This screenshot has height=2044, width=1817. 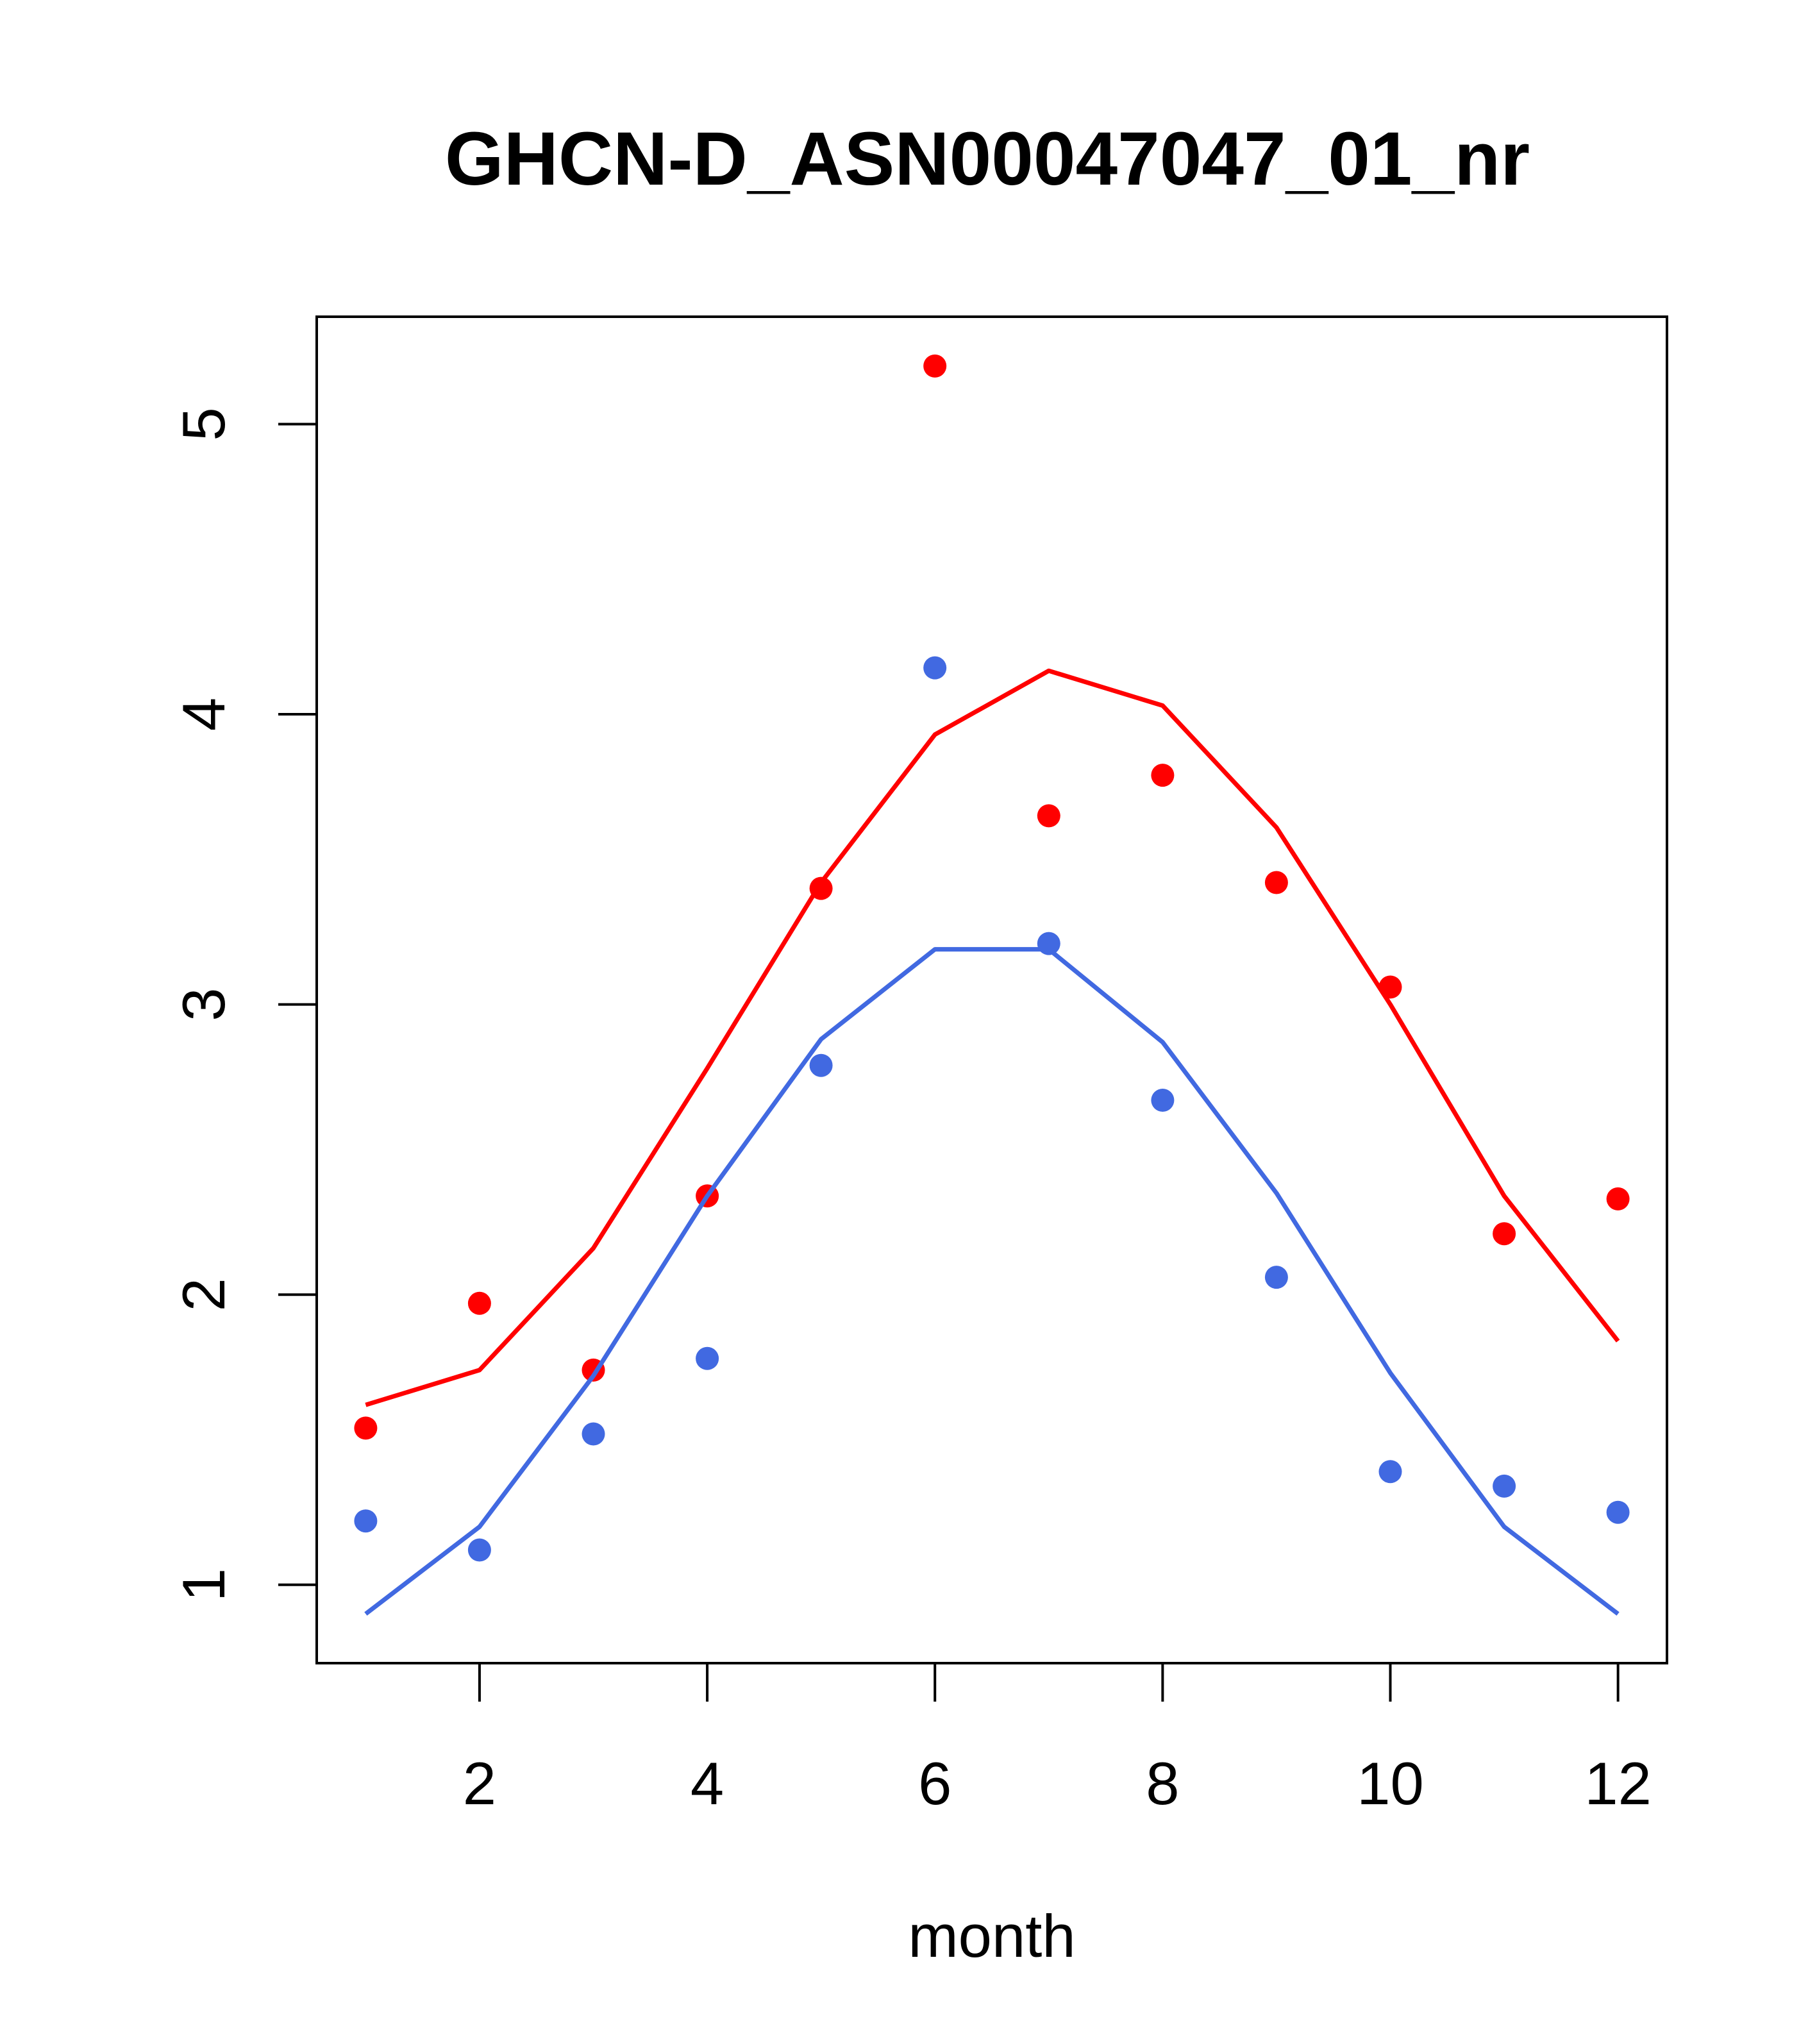 What do you see at coordinates (204, 1585) in the screenshot?
I see `y-tick-label-1: 1` at bounding box center [204, 1585].